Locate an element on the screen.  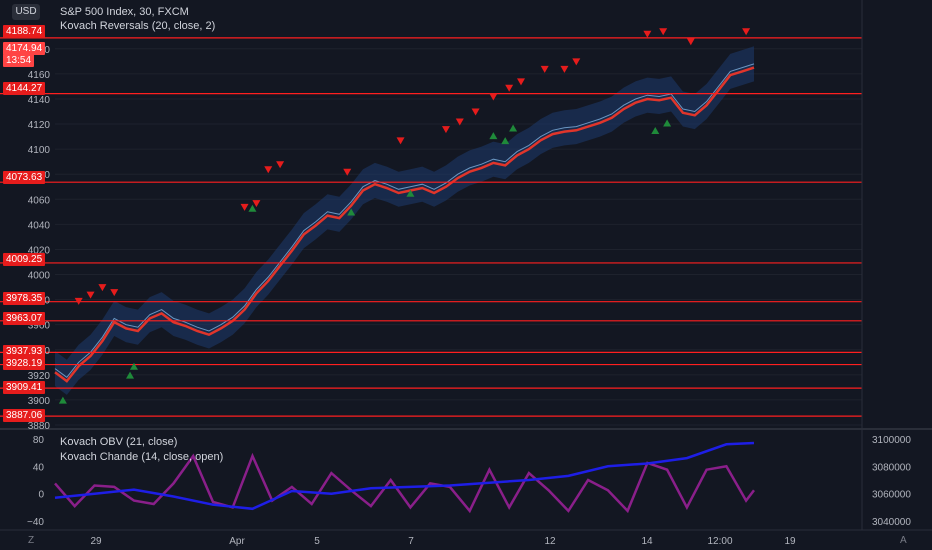
osc-tick-label: 0 is located at coordinates (41, 495).